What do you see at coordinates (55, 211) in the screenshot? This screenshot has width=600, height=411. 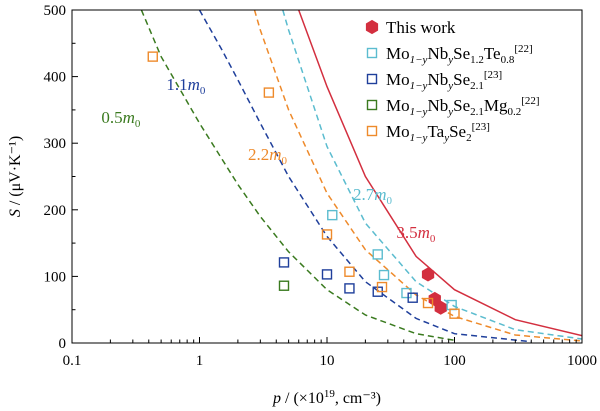 I see `y-tick-label: 200` at bounding box center [55, 211].